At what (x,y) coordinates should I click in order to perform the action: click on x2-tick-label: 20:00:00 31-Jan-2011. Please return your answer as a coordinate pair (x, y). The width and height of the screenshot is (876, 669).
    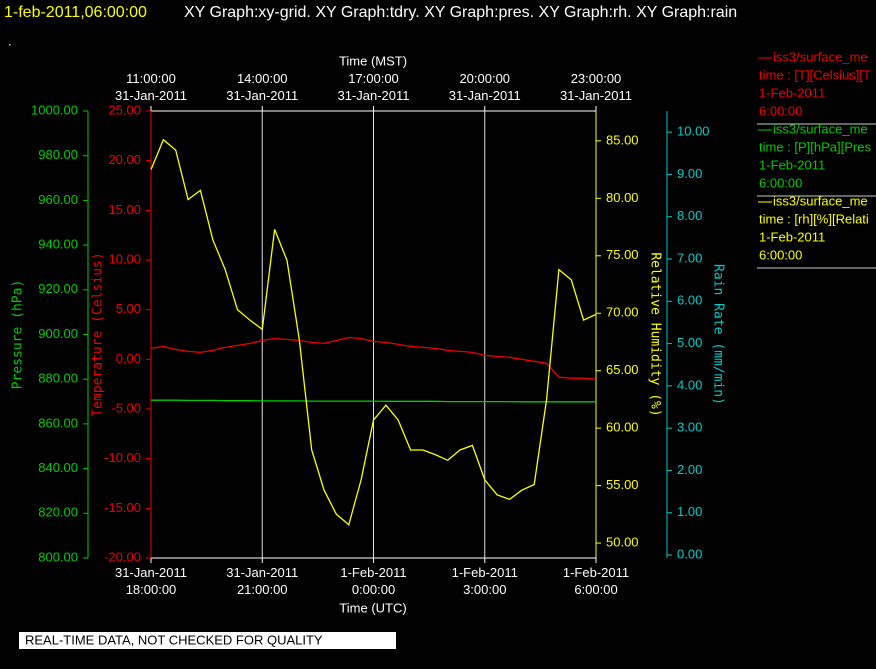
    Looking at the image, I should click on (485, 87).